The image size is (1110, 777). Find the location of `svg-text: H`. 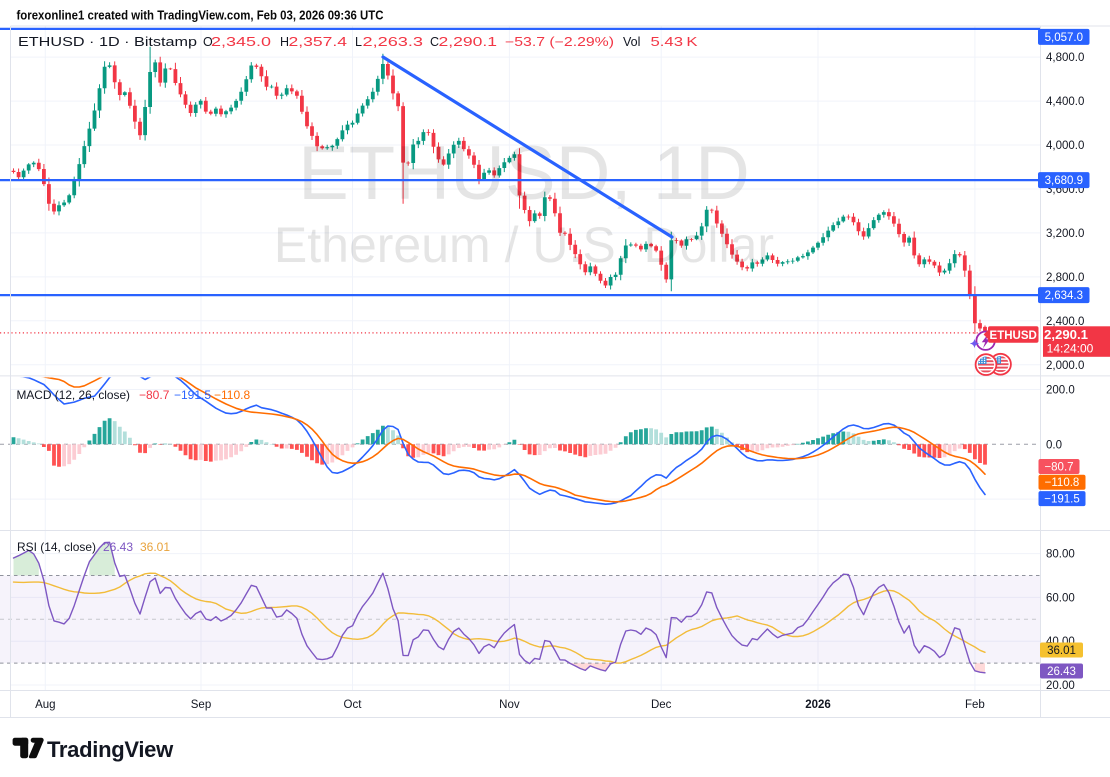

svg-text: H is located at coordinates (284, 42).